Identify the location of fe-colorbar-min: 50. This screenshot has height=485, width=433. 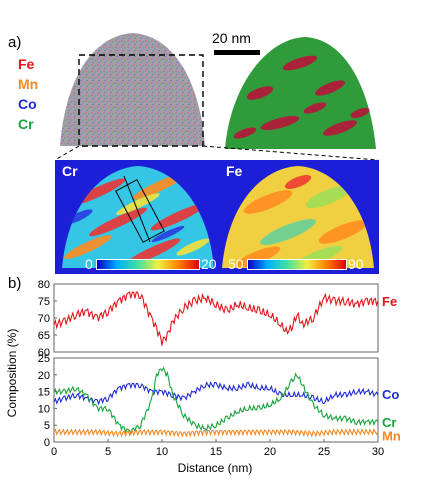
(236, 264).